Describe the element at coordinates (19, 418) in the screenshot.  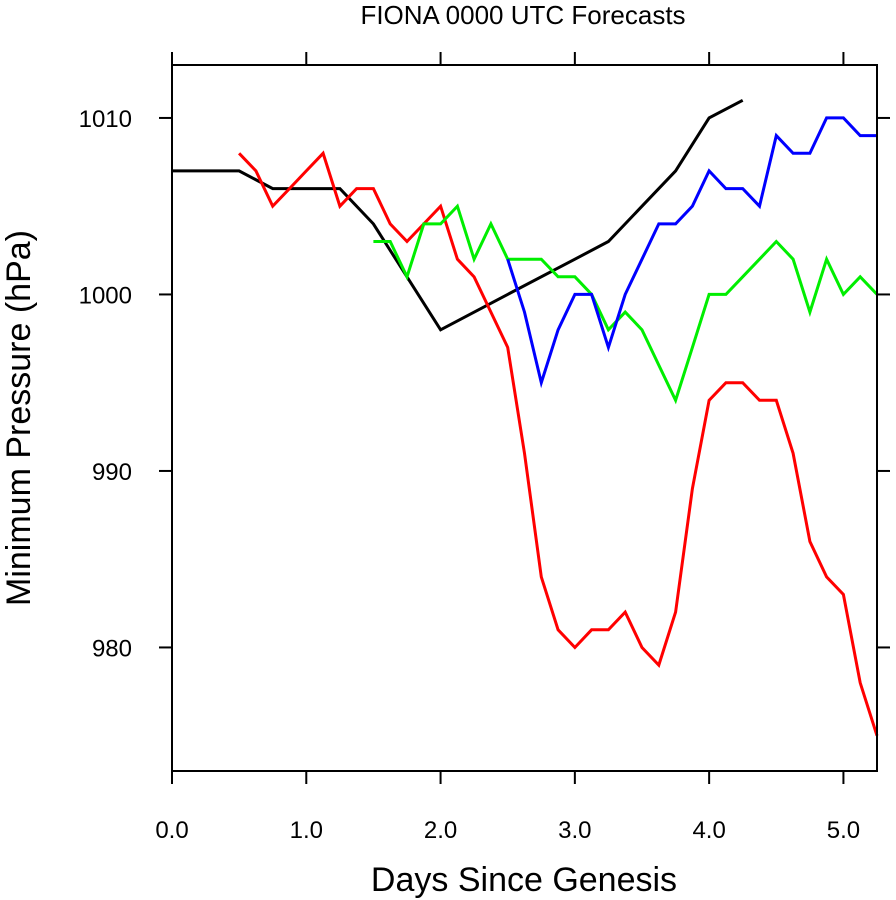
I see `y-axis-title: Minimum Pressure (hPa)` at that location.